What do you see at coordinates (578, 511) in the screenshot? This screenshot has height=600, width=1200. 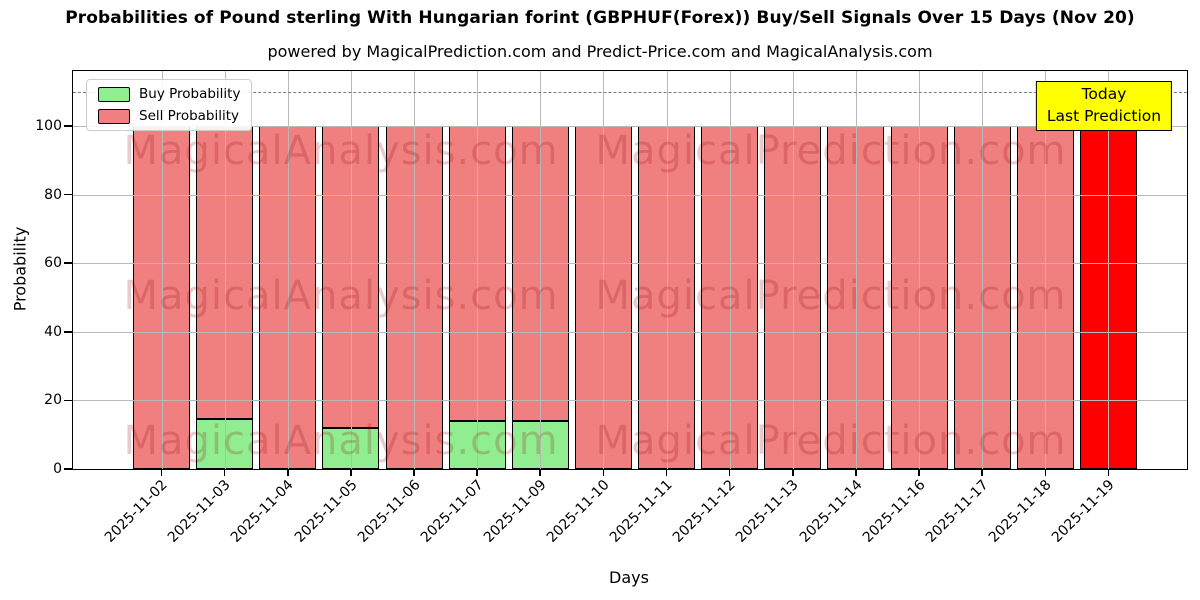 I see `x-tick-label-text: 2025-11-10` at bounding box center [578, 511].